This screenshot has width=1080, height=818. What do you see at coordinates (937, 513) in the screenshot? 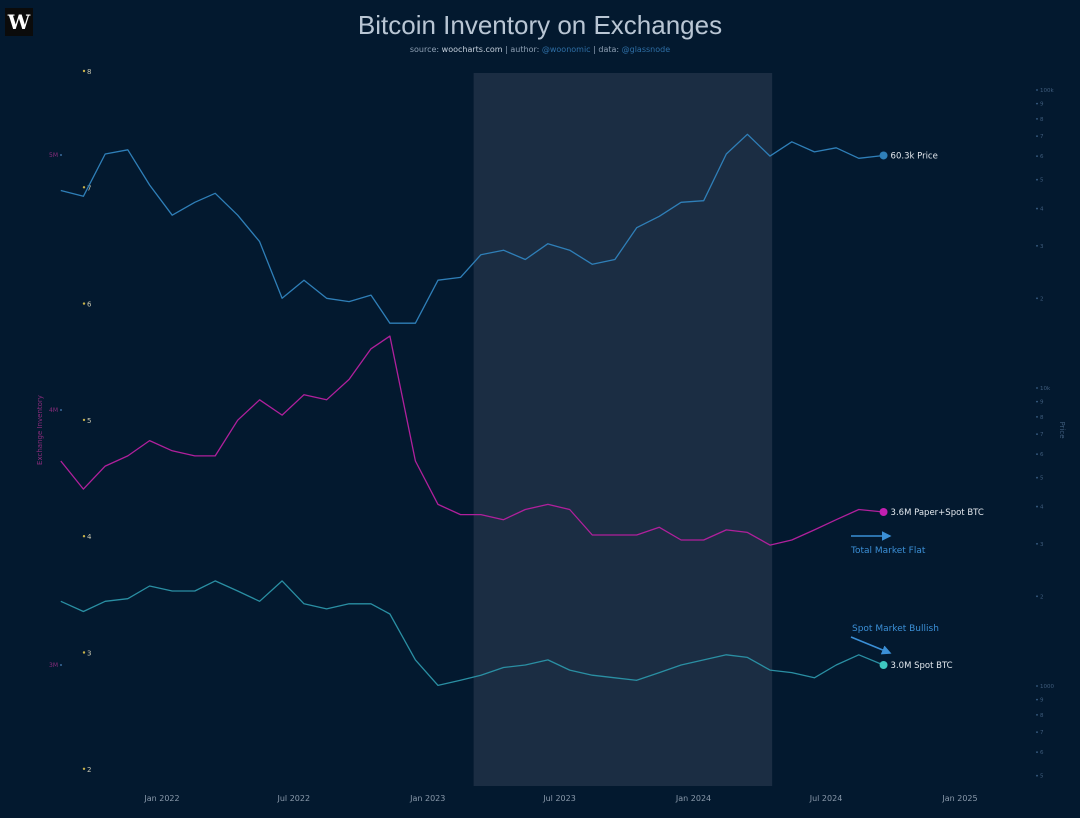
I see `series-end-label: 3.6M Paper+Spot BTC` at bounding box center [937, 513].